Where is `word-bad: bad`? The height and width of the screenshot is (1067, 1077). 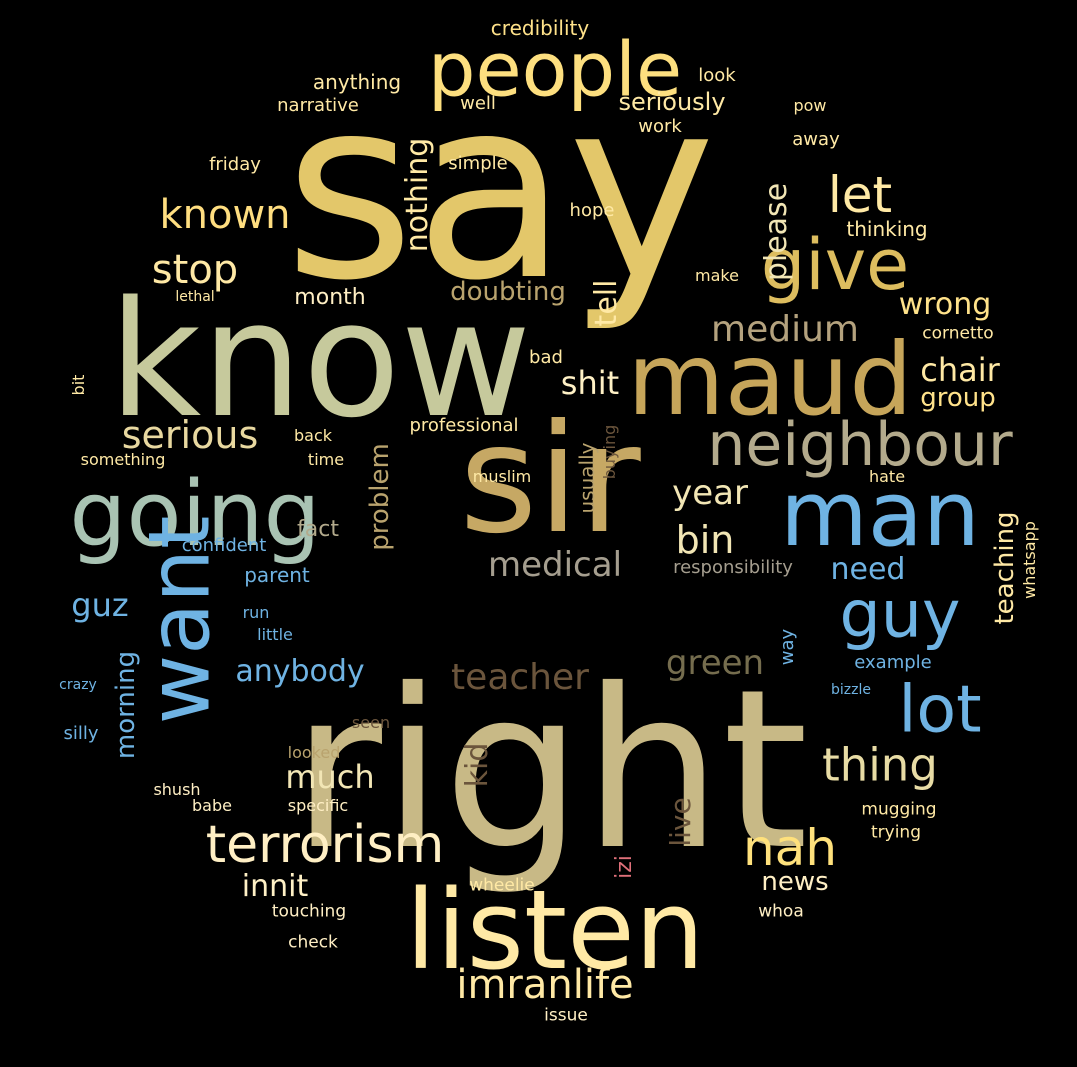 word-bad: bad is located at coordinates (546, 357).